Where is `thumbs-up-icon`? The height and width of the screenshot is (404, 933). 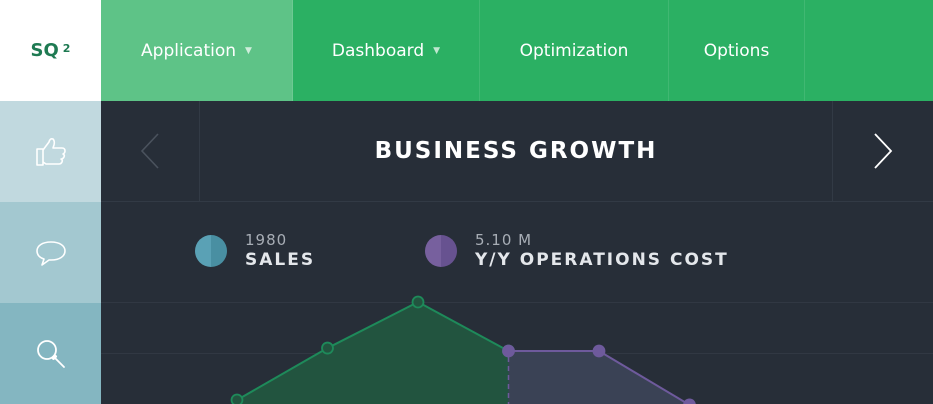
thumbs-up-icon is located at coordinates (50, 151).